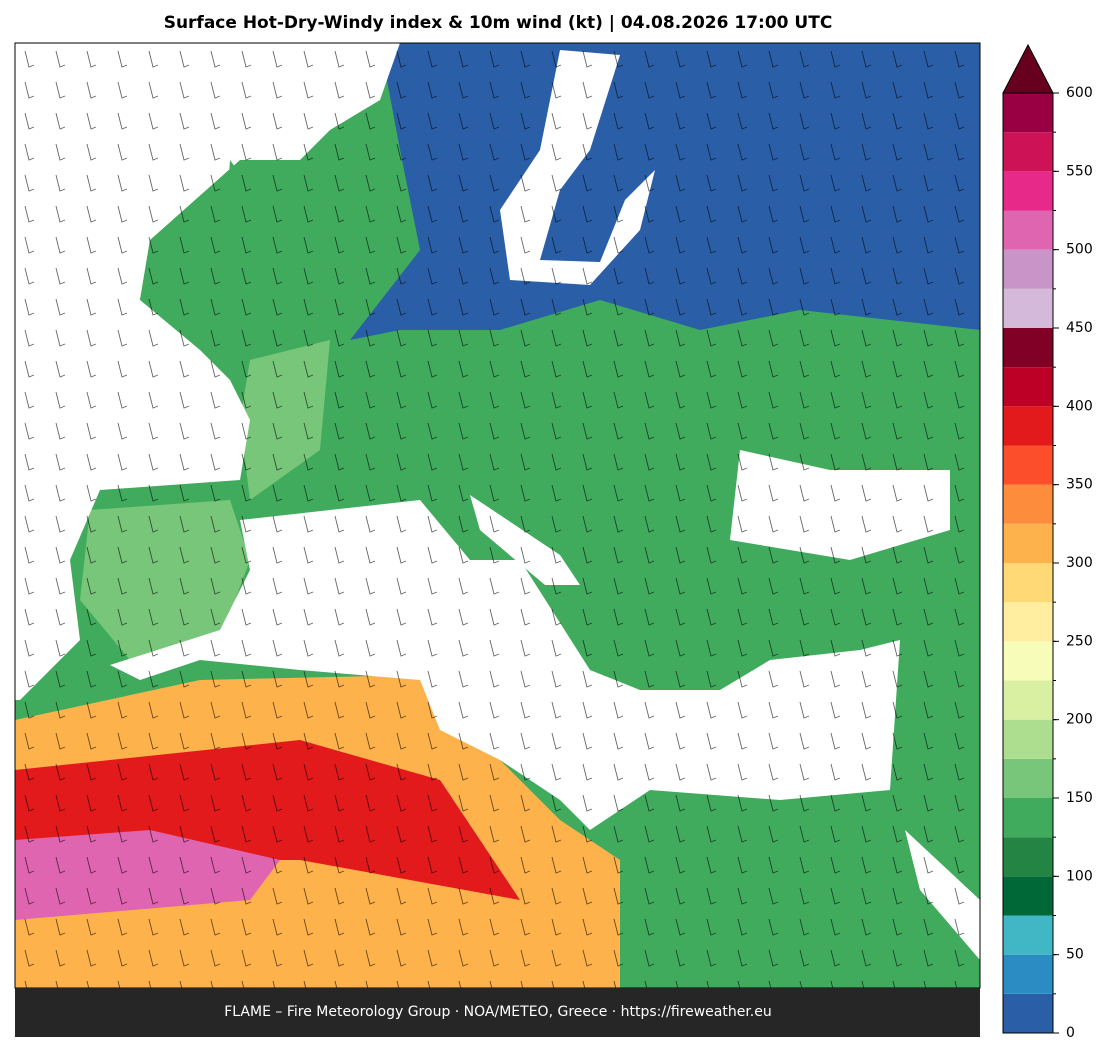  I want to click on tick-label: 550, so click(1079, 171).